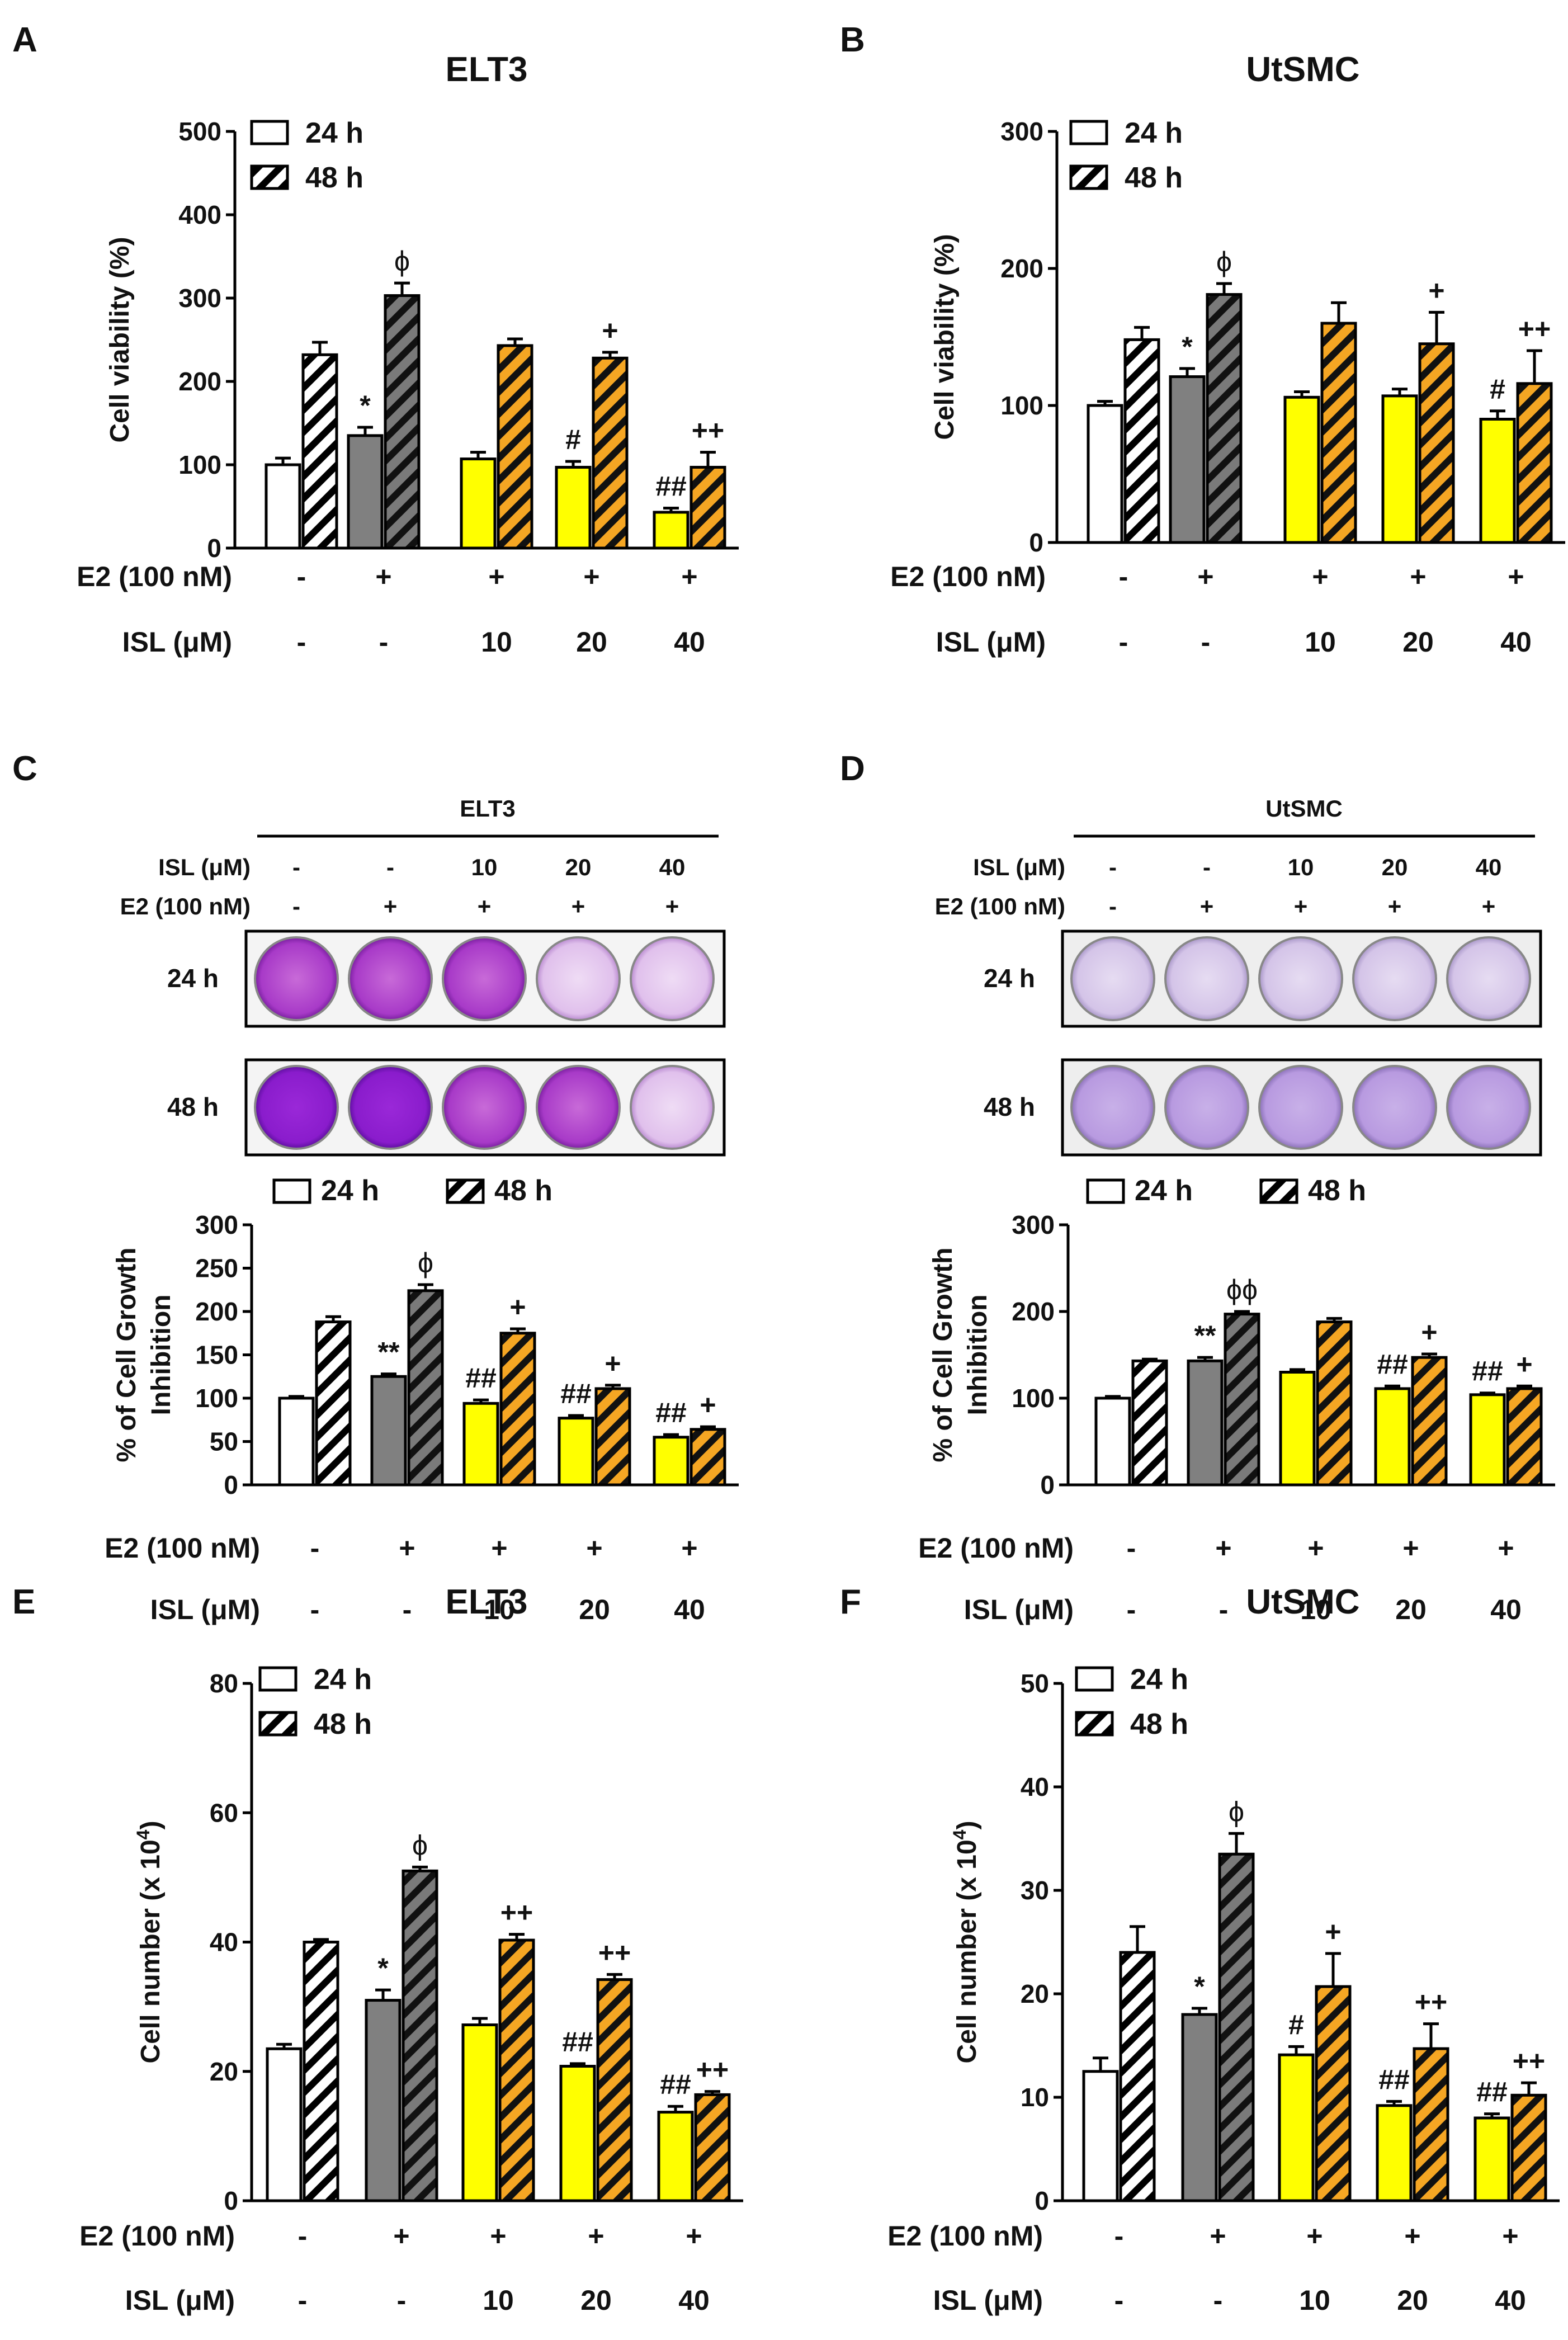 Image resolution: width=1568 pixels, height=2340 pixels. What do you see at coordinates (1131, 1548) in the screenshot?
I see `e2-row-value: -` at bounding box center [1131, 1548].